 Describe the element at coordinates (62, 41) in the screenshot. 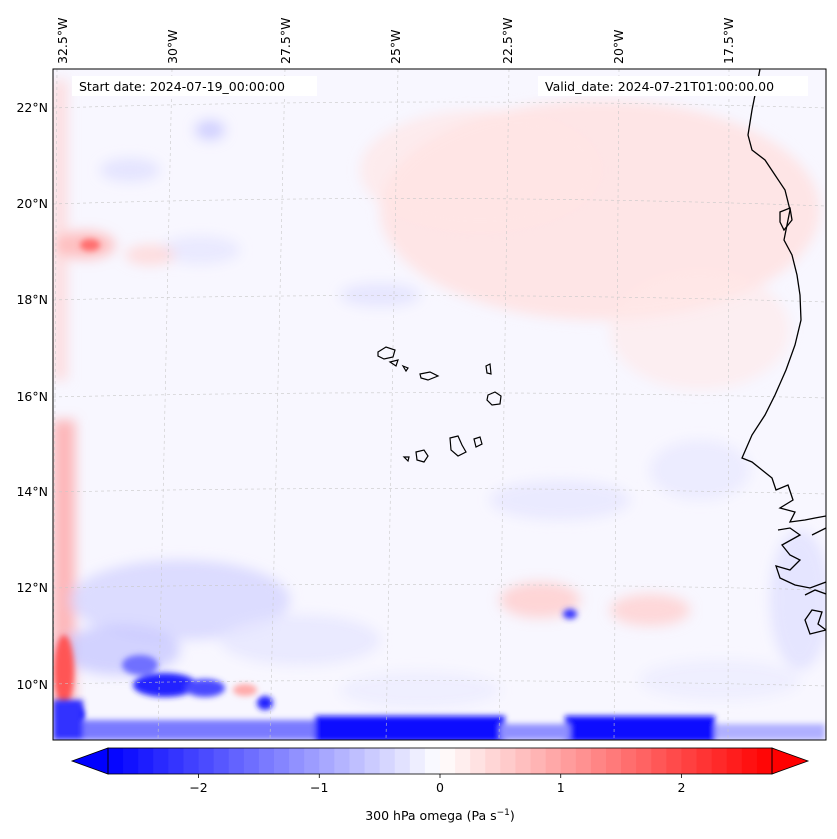

I see `lon-tick-label: 32.5°W` at that location.